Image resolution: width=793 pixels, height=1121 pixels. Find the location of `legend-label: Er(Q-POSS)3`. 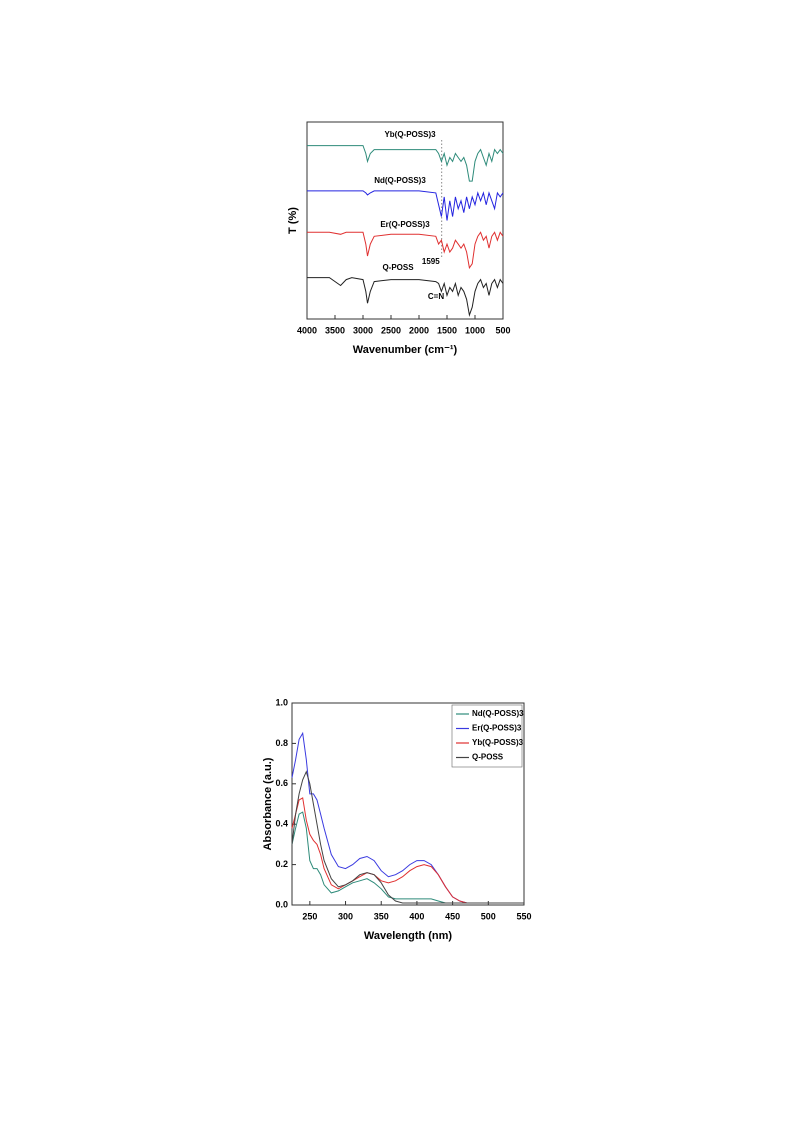

legend-label: Er(Q-POSS)3 is located at coordinates (497, 728).